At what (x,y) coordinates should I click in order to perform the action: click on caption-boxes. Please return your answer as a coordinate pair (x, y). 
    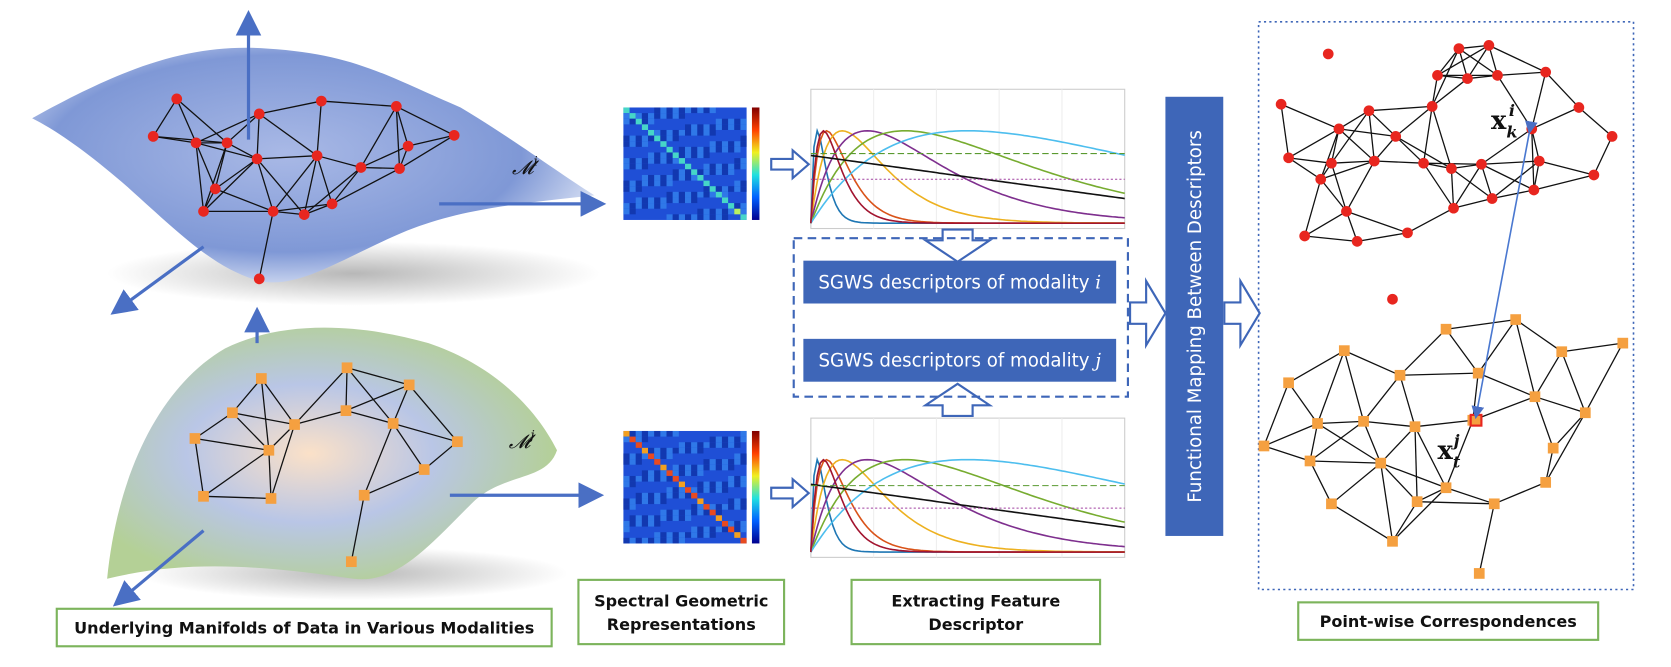
    Looking at the image, I should click on (827, 613).